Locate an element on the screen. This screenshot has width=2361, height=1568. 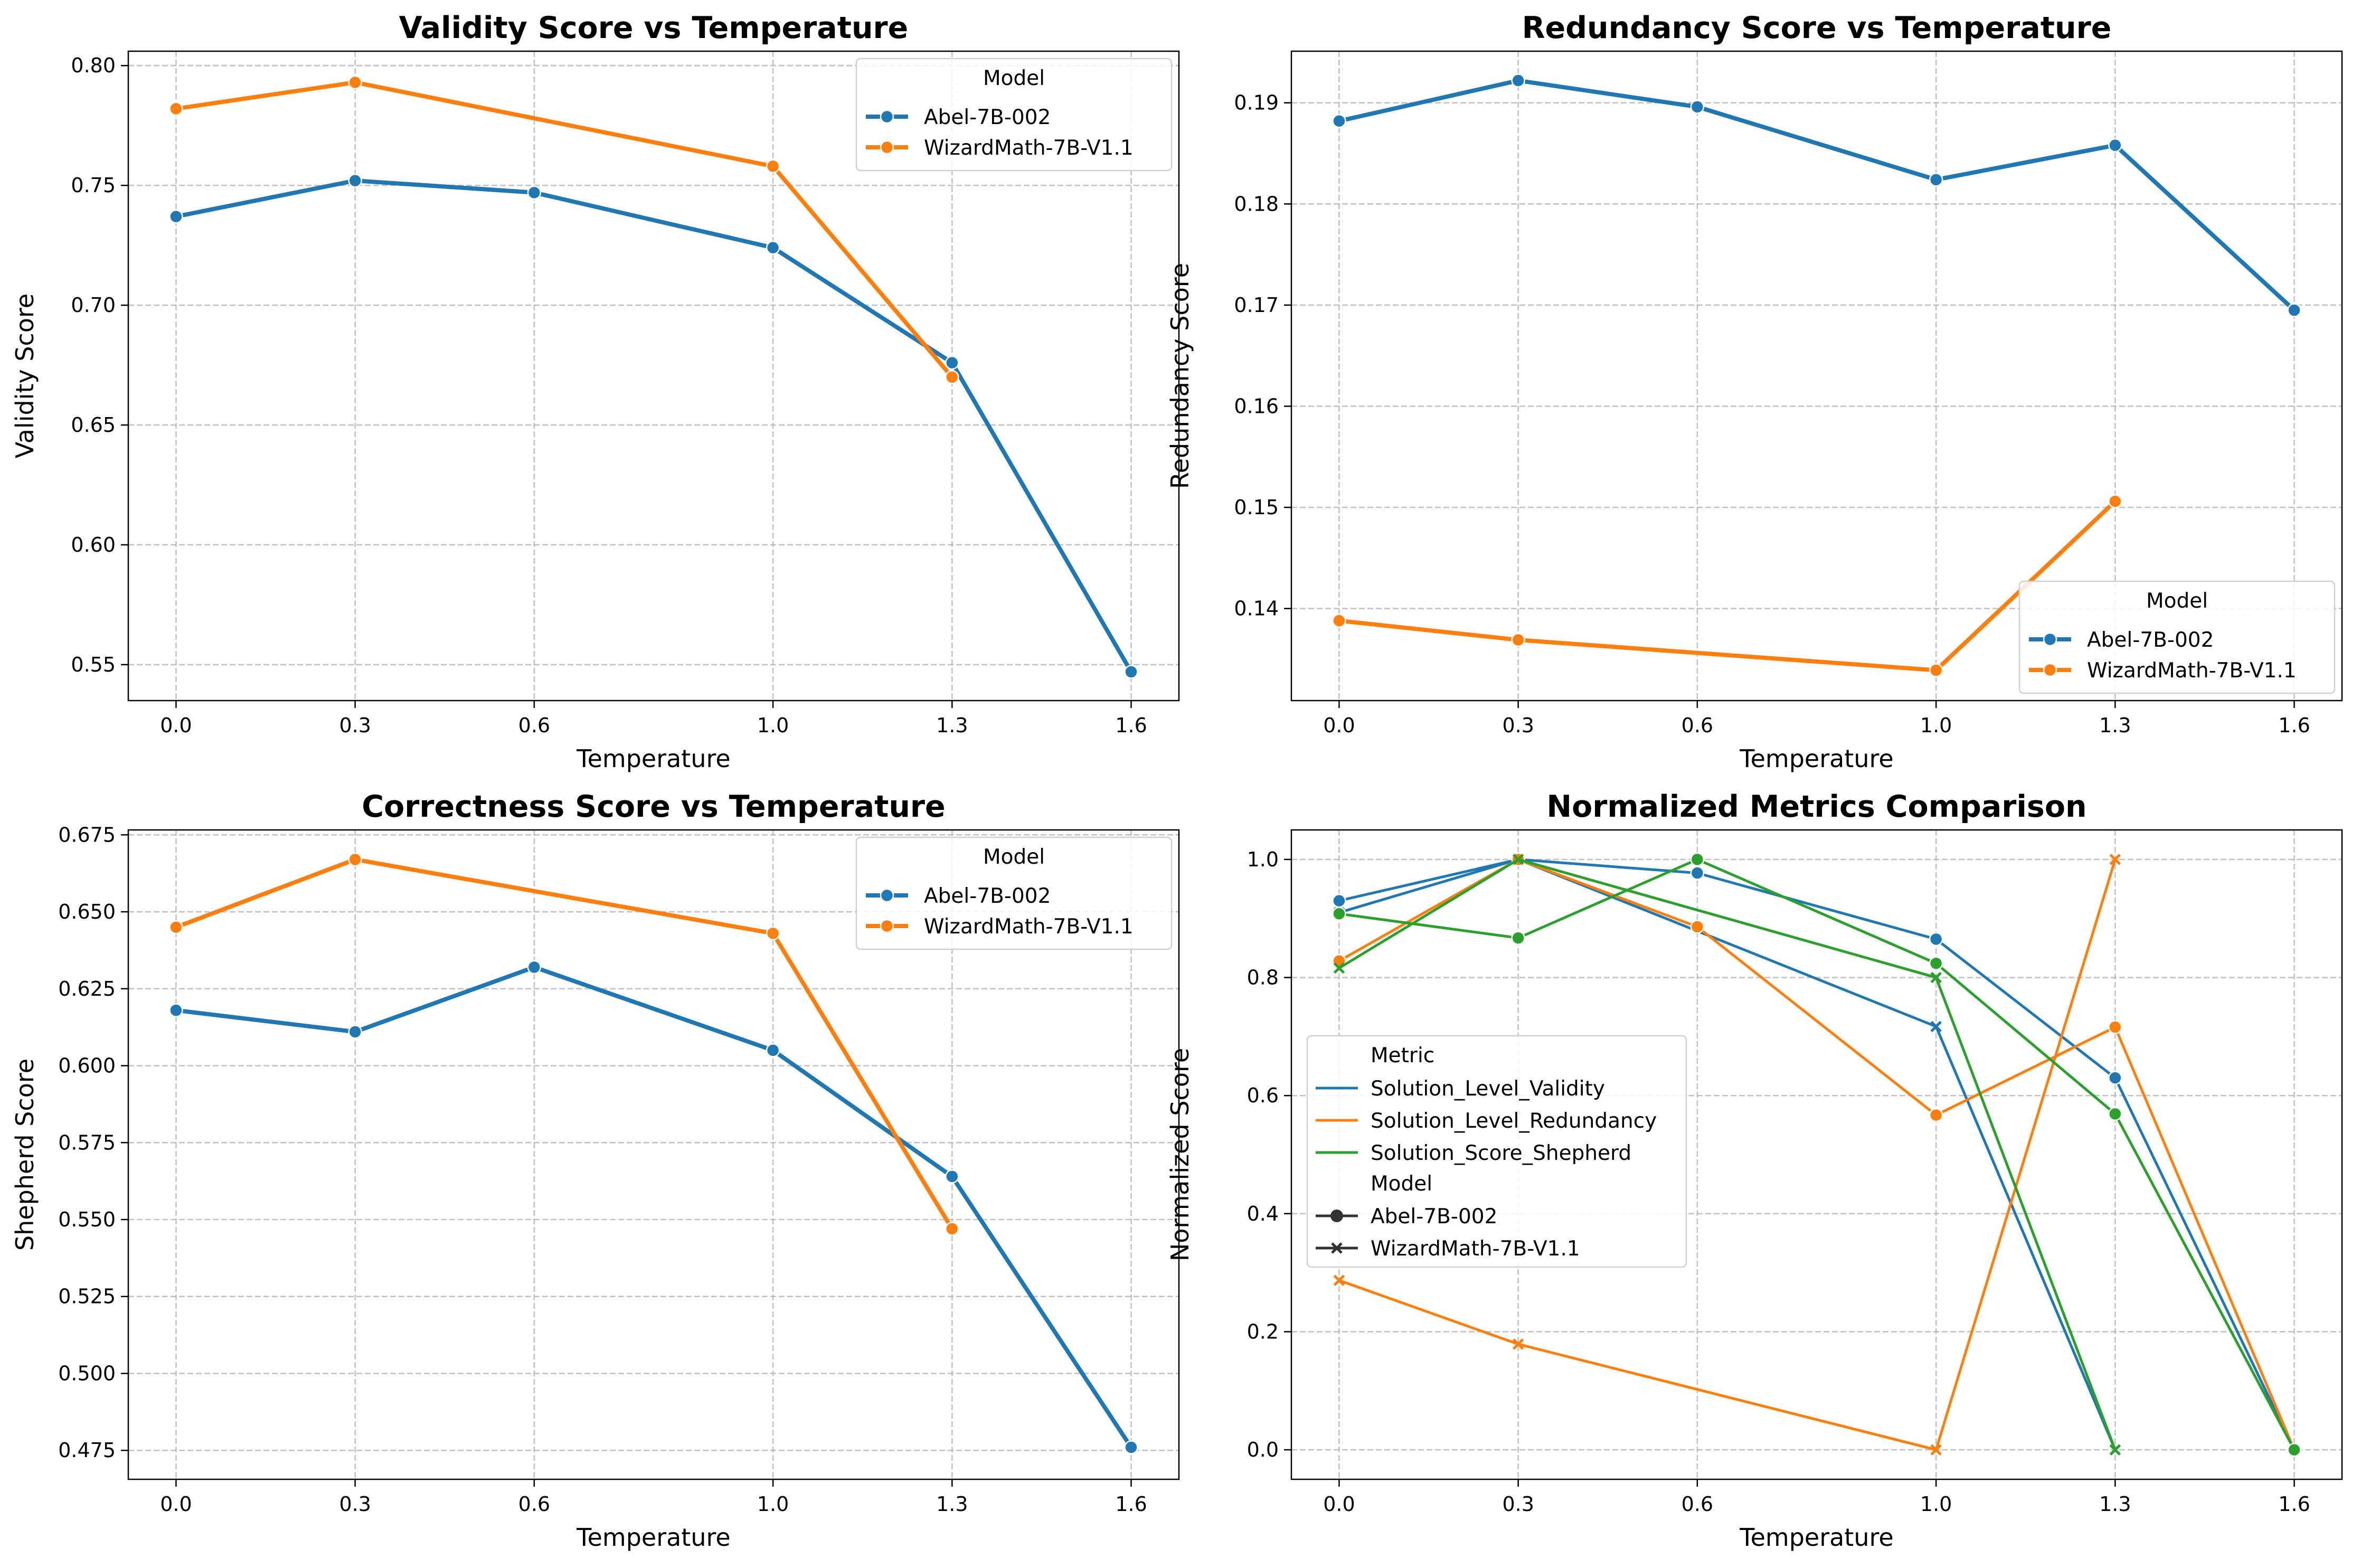
y-axis-label: Normalized Score is located at coordinates (1180, 1154).